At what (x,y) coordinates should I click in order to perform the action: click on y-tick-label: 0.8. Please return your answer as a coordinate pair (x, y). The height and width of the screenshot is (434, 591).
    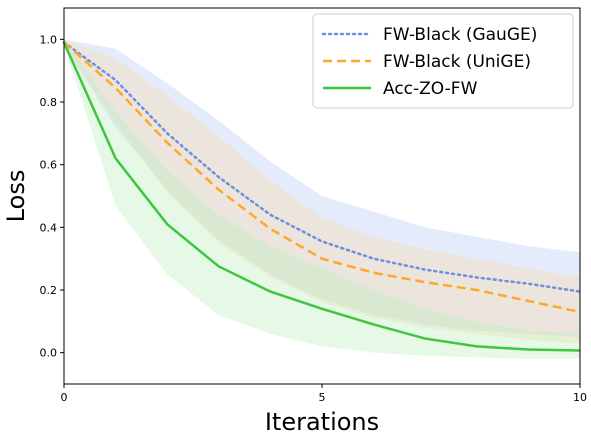
    Looking at the image, I should click on (49, 102).